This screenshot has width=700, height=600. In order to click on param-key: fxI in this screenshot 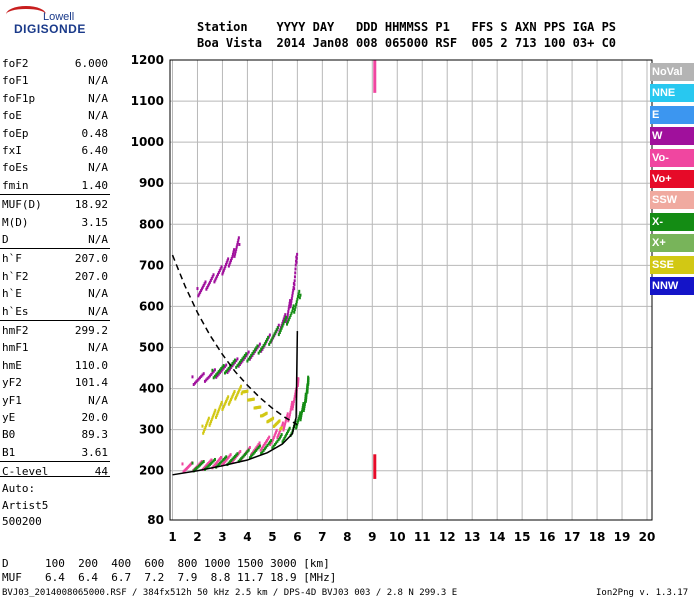, I will do `click(12, 150)`.